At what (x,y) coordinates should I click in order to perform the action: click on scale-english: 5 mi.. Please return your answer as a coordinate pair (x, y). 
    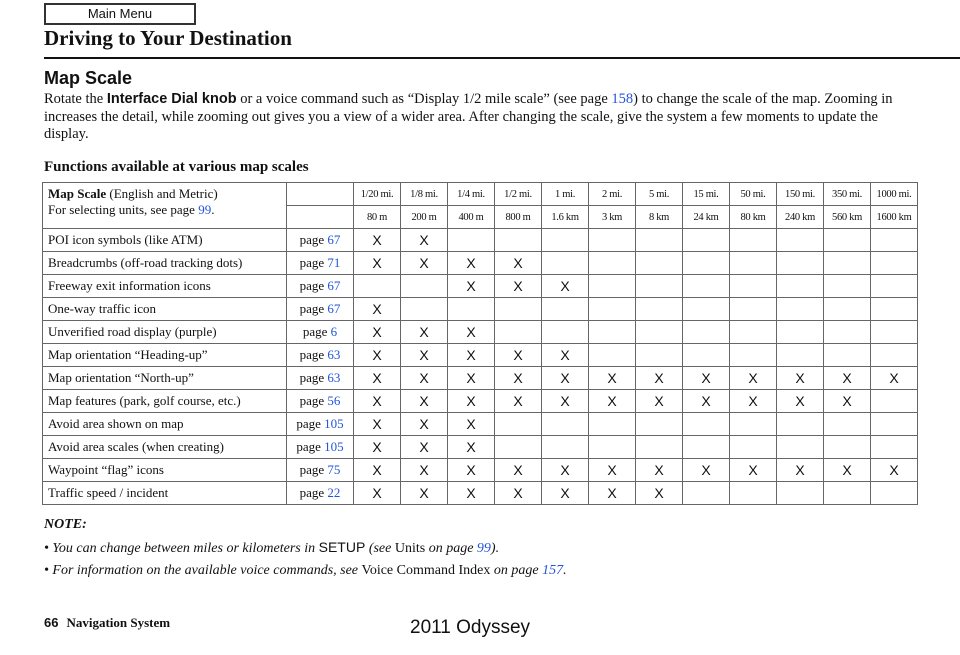
    Looking at the image, I should click on (659, 194).